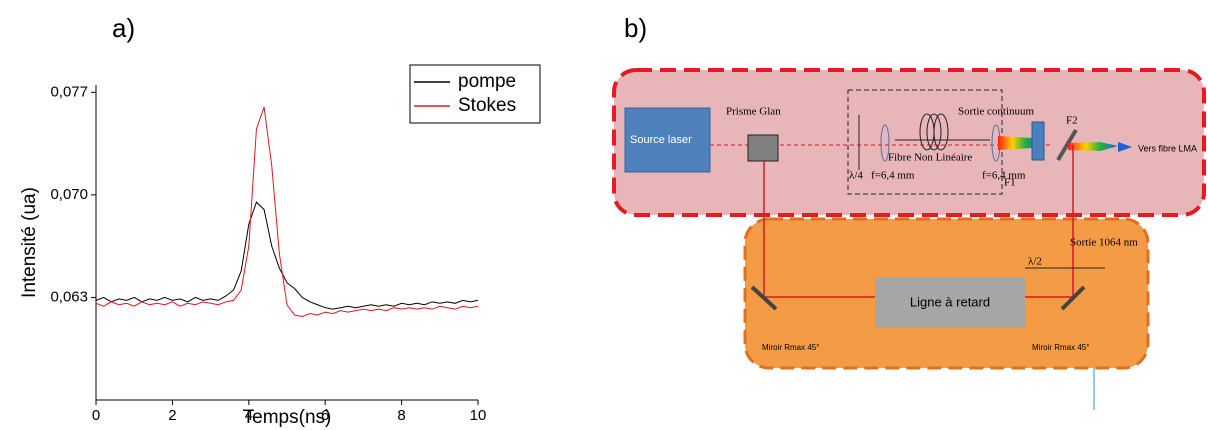 This screenshot has height=430, width=1208. Describe the element at coordinates (475, 94) in the screenshot. I see `legend-box` at that location.